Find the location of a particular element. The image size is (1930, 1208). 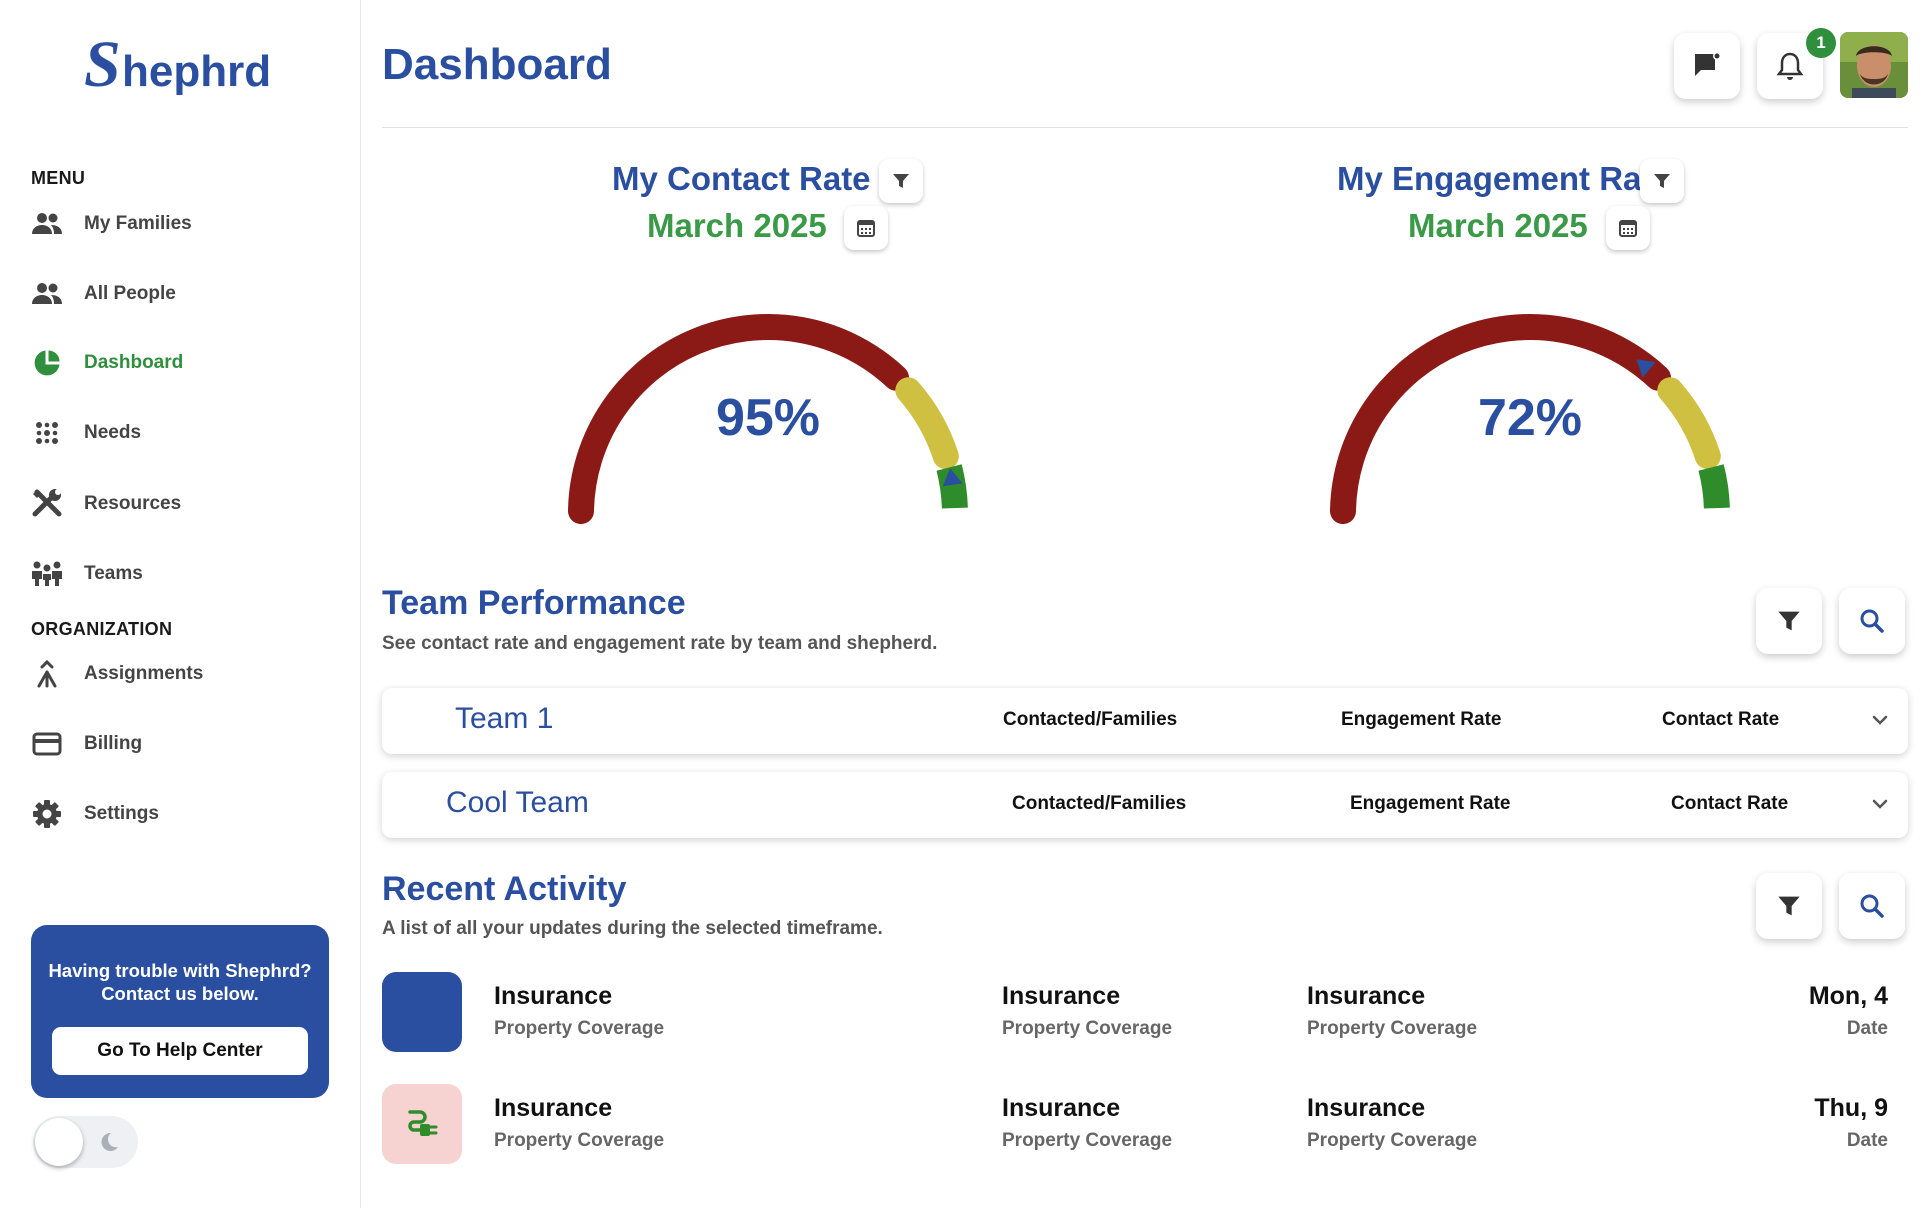

recent-activity-filter-button is located at coordinates (1789, 906).